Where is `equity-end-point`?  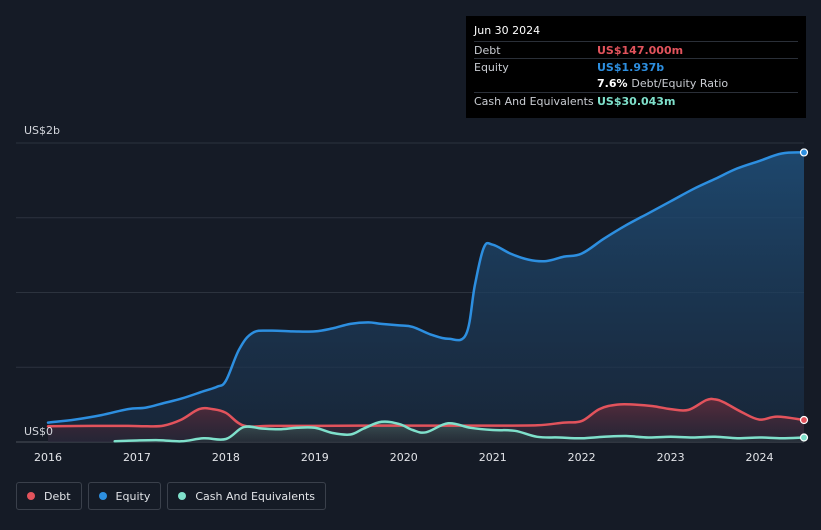
equity-end-point is located at coordinates (804, 152).